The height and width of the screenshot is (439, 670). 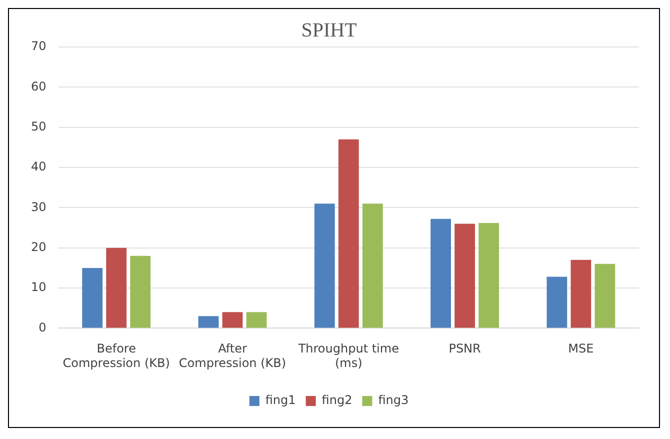 What do you see at coordinates (348, 356) in the screenshot?
I see `x-tick-label: Throughput time (ms)` at bounding box center [348, 356].